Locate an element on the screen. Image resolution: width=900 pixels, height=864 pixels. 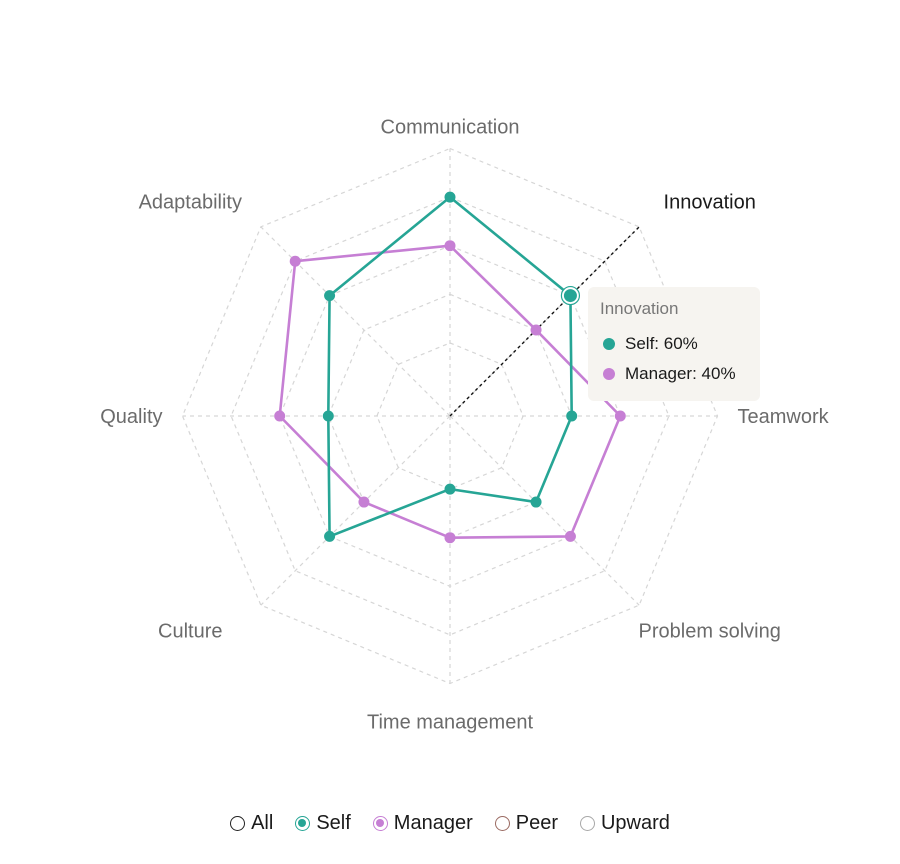
active-data-point is located at coordinates (570, 296).